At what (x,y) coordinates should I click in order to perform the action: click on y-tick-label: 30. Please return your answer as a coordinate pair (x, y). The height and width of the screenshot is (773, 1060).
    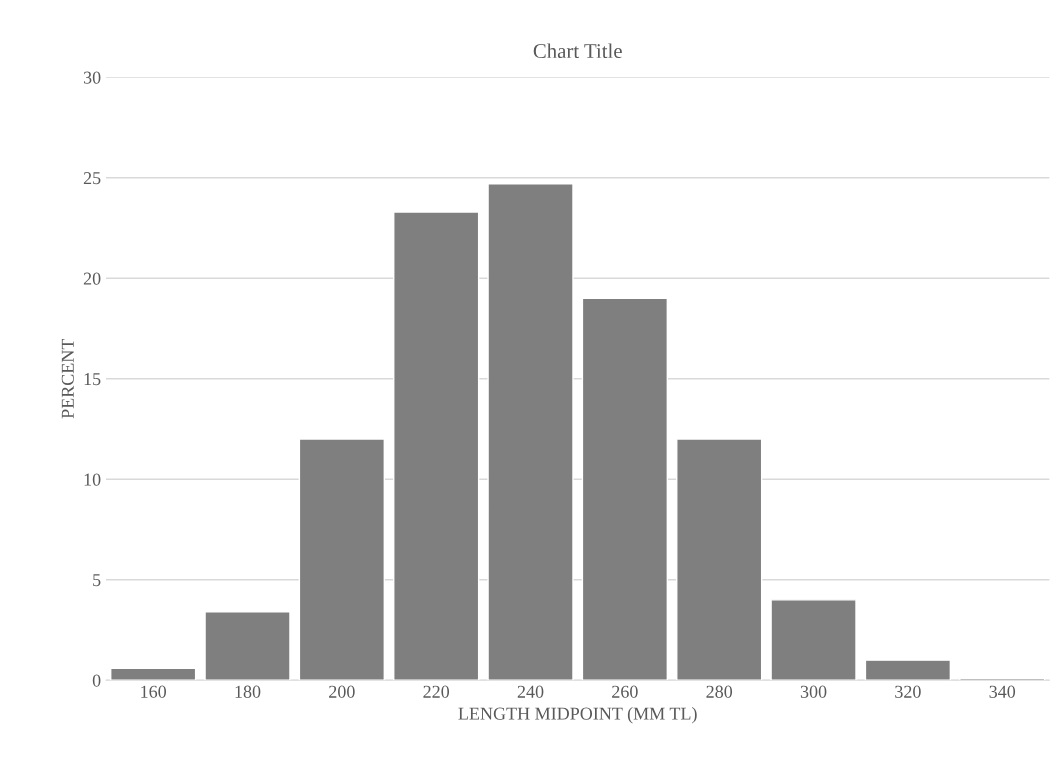
    Looking at the image, I should click on (92, 77).